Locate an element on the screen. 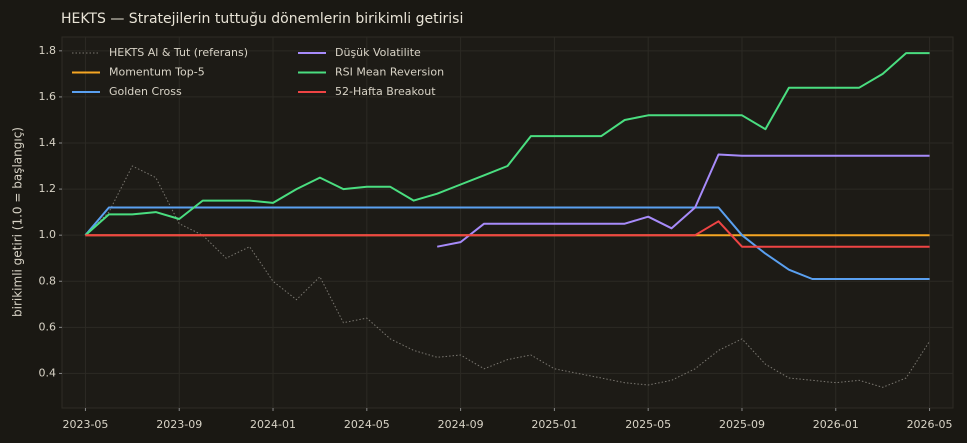  y-axis-label: birikimli getiri (1.0 = başlangıç) is located at coordinates (18, 222).